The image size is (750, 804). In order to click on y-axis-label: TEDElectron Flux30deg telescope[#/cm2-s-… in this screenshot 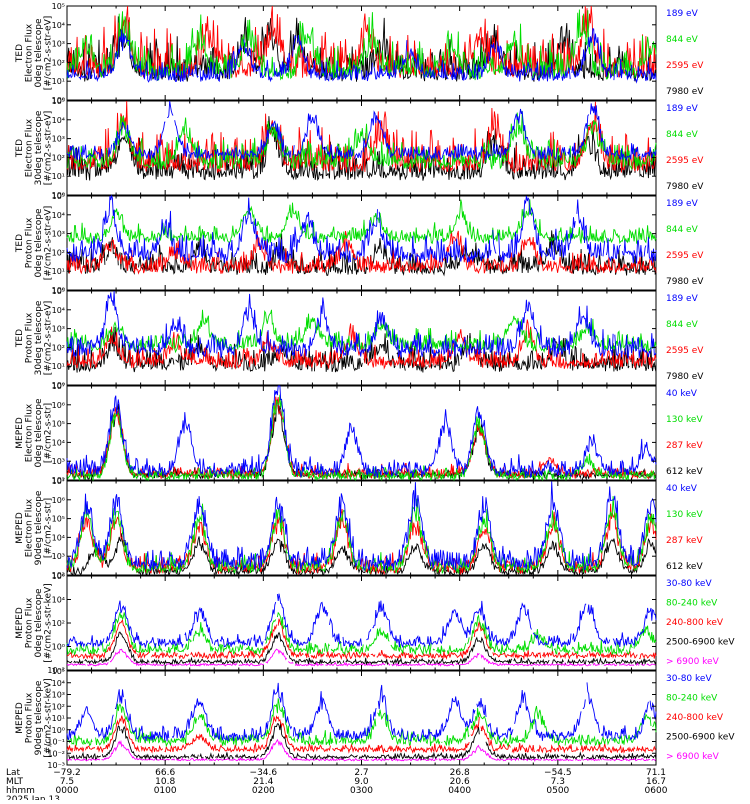, I will do `click(34, 147)`.